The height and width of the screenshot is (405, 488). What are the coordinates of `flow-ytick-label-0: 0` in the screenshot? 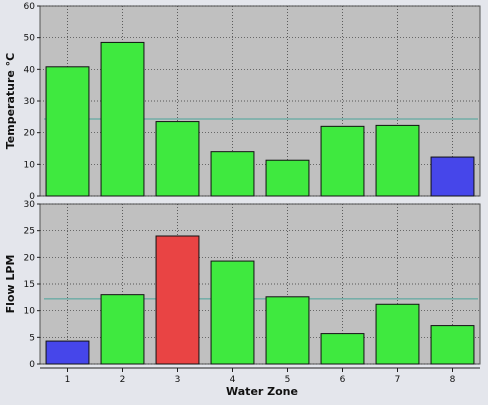 It's located at (32, 365).